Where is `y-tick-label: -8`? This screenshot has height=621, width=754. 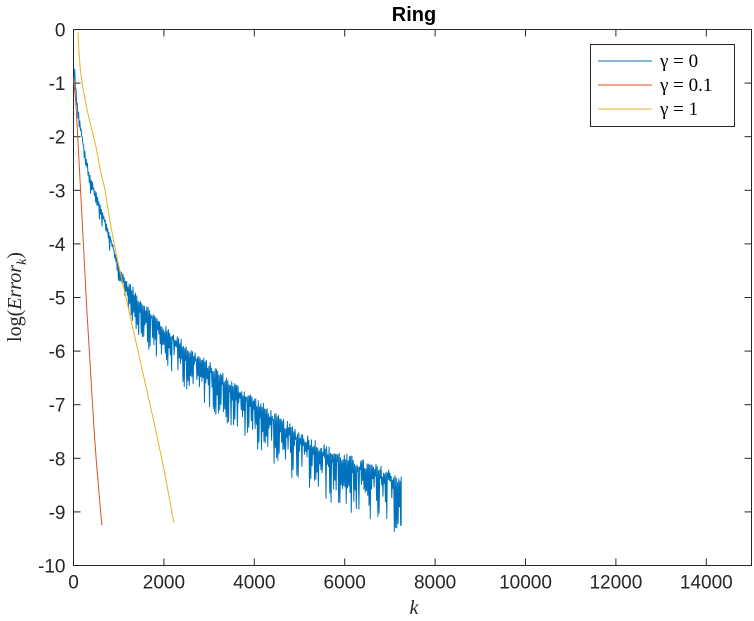
y-tick-label: -8 is located at coordinates (57, 459).